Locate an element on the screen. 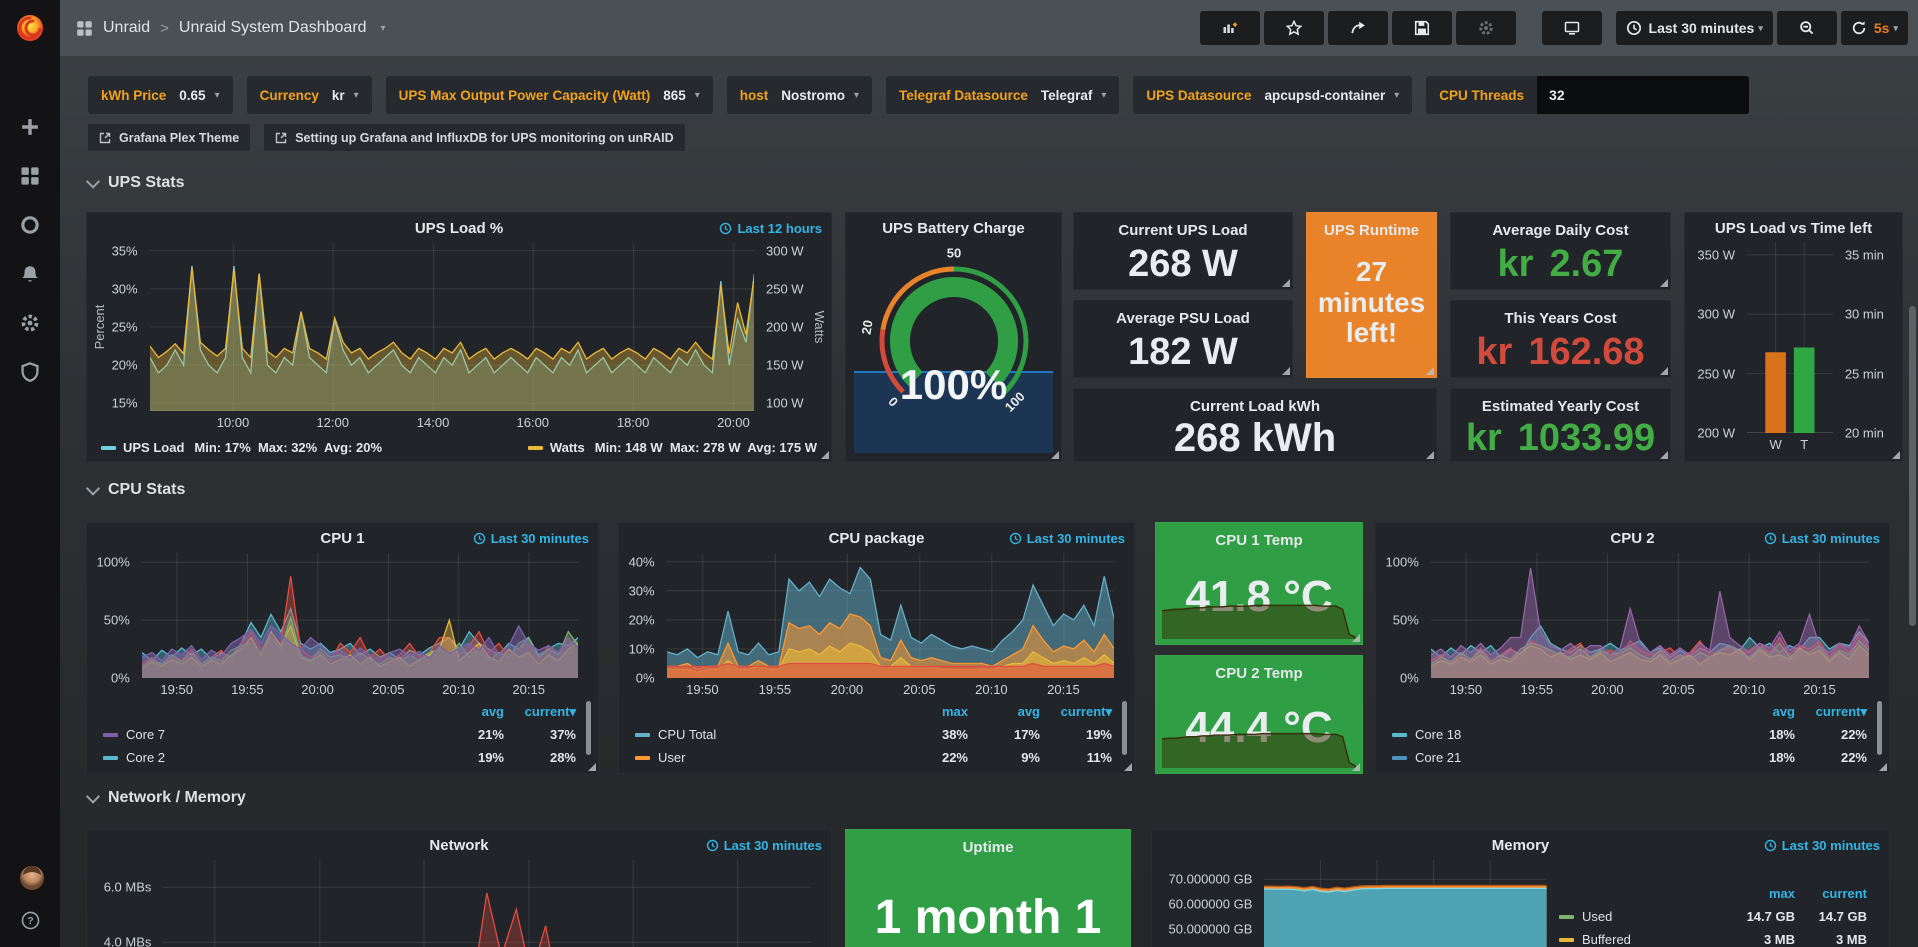 This screenshot has width=1918, height=947. explore-ring-icon is located at coordinates (30, 225).